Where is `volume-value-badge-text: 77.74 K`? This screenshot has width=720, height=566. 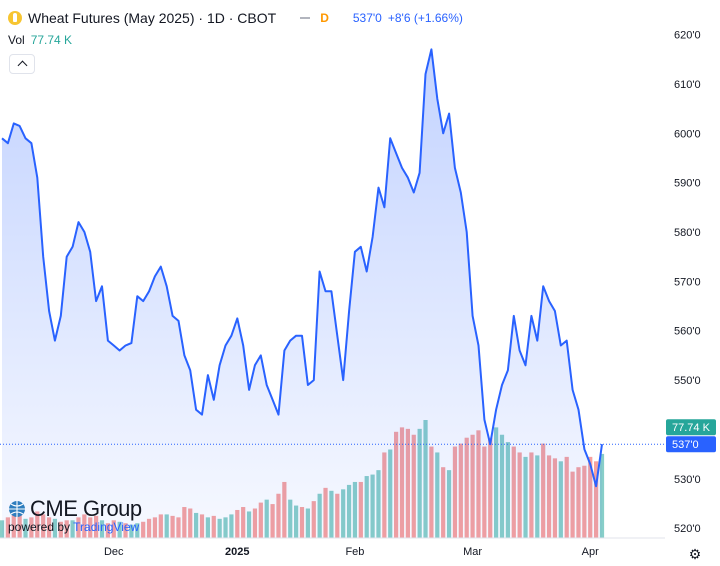
volume-value-badge-text: 77.74 K is located at coordinates (691, 428).